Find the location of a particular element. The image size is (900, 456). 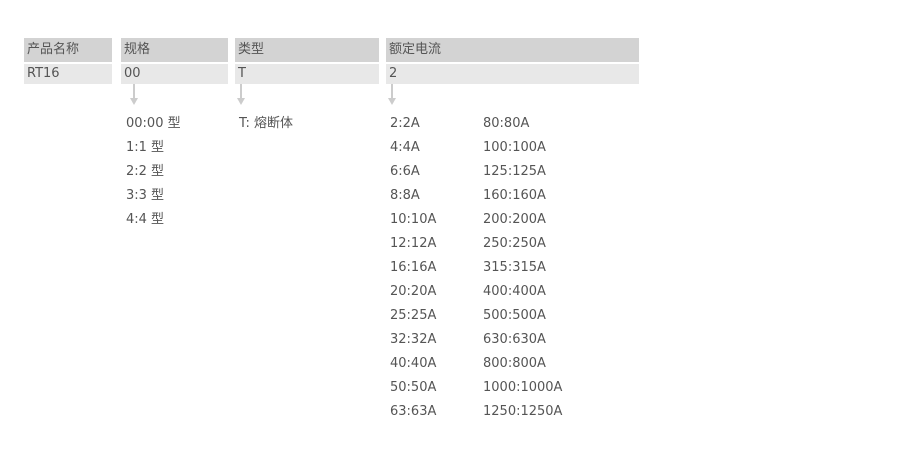

option-item: 2:2 型 is located at coordinates (145, 171).